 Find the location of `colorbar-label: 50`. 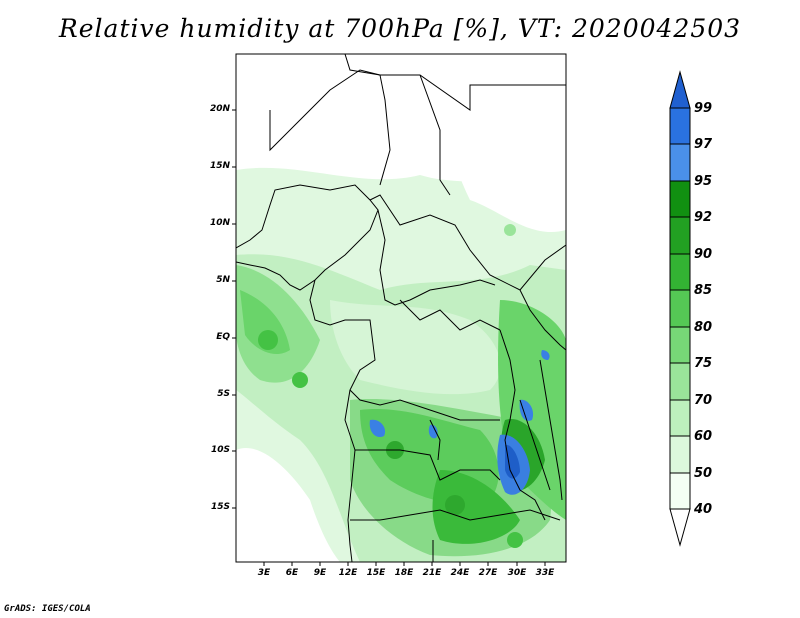

colorbar-label: 50 is located at coordinates (703, 473).